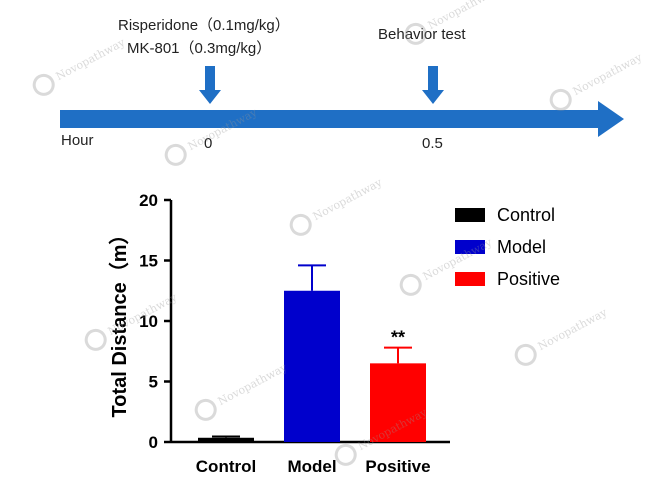 Image resolution: width=663 pixels, height=503 pixels. Describe the element at coordinates (342, 119) in the screenshot. I see `timeline-arrow` at that location.